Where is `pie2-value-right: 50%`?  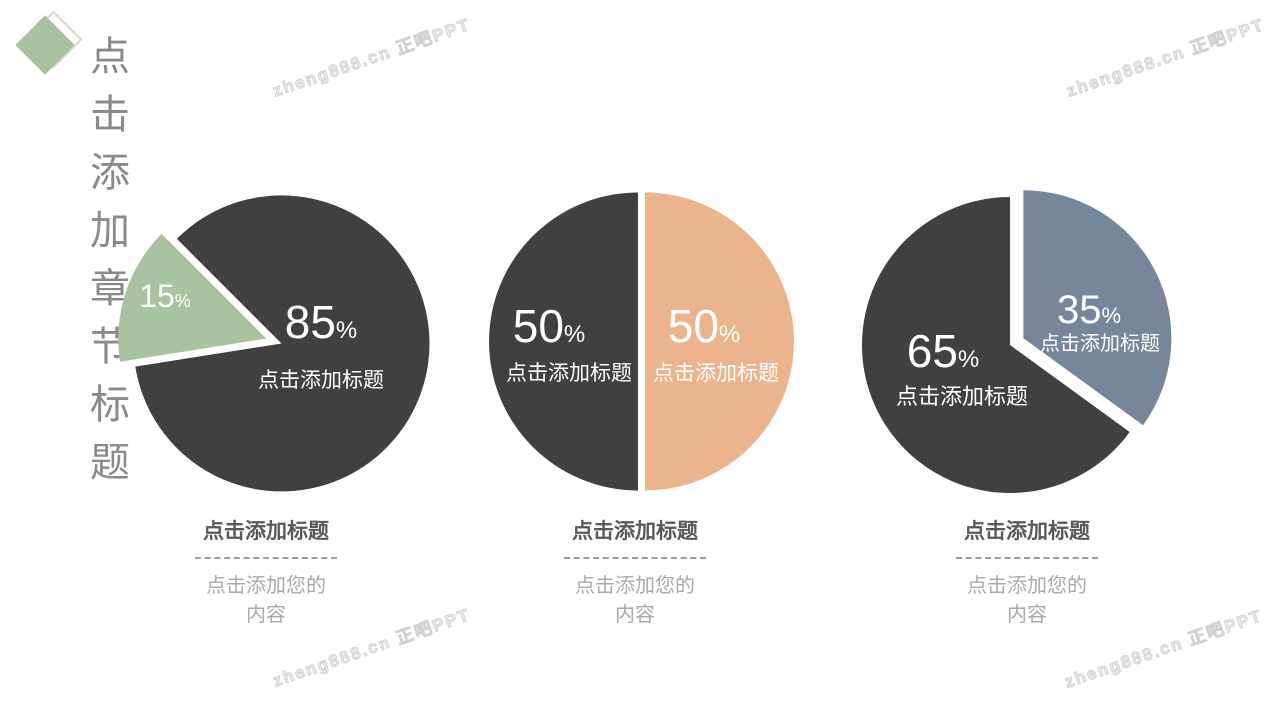
pie2-value-right: 50% is located at coordinates (704, 326).